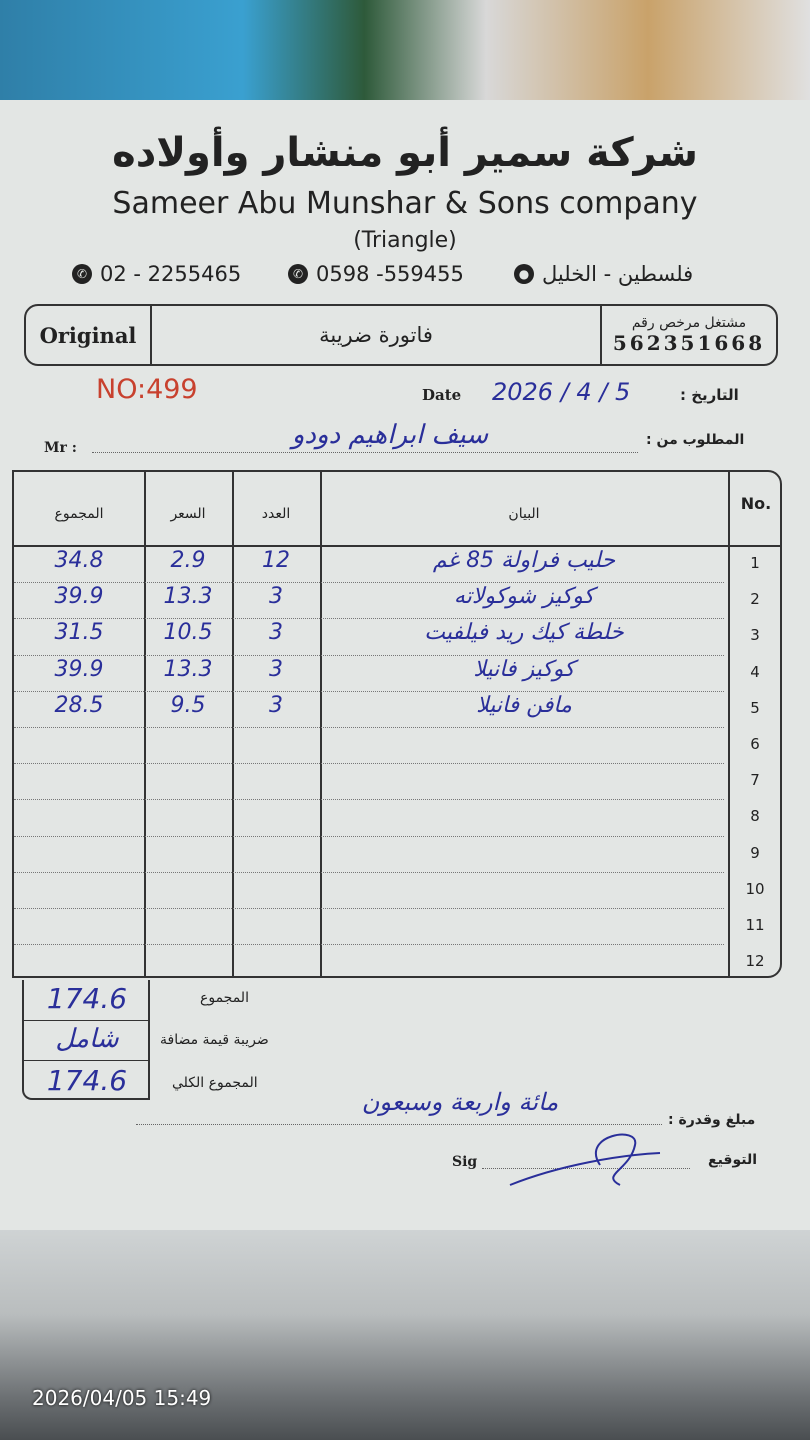 This screenshot has width=810, height=1440. Describe the element at coordinates (524, 597) in the screenshot. I see `item-description: كوكيز شوكولاته` at that location.